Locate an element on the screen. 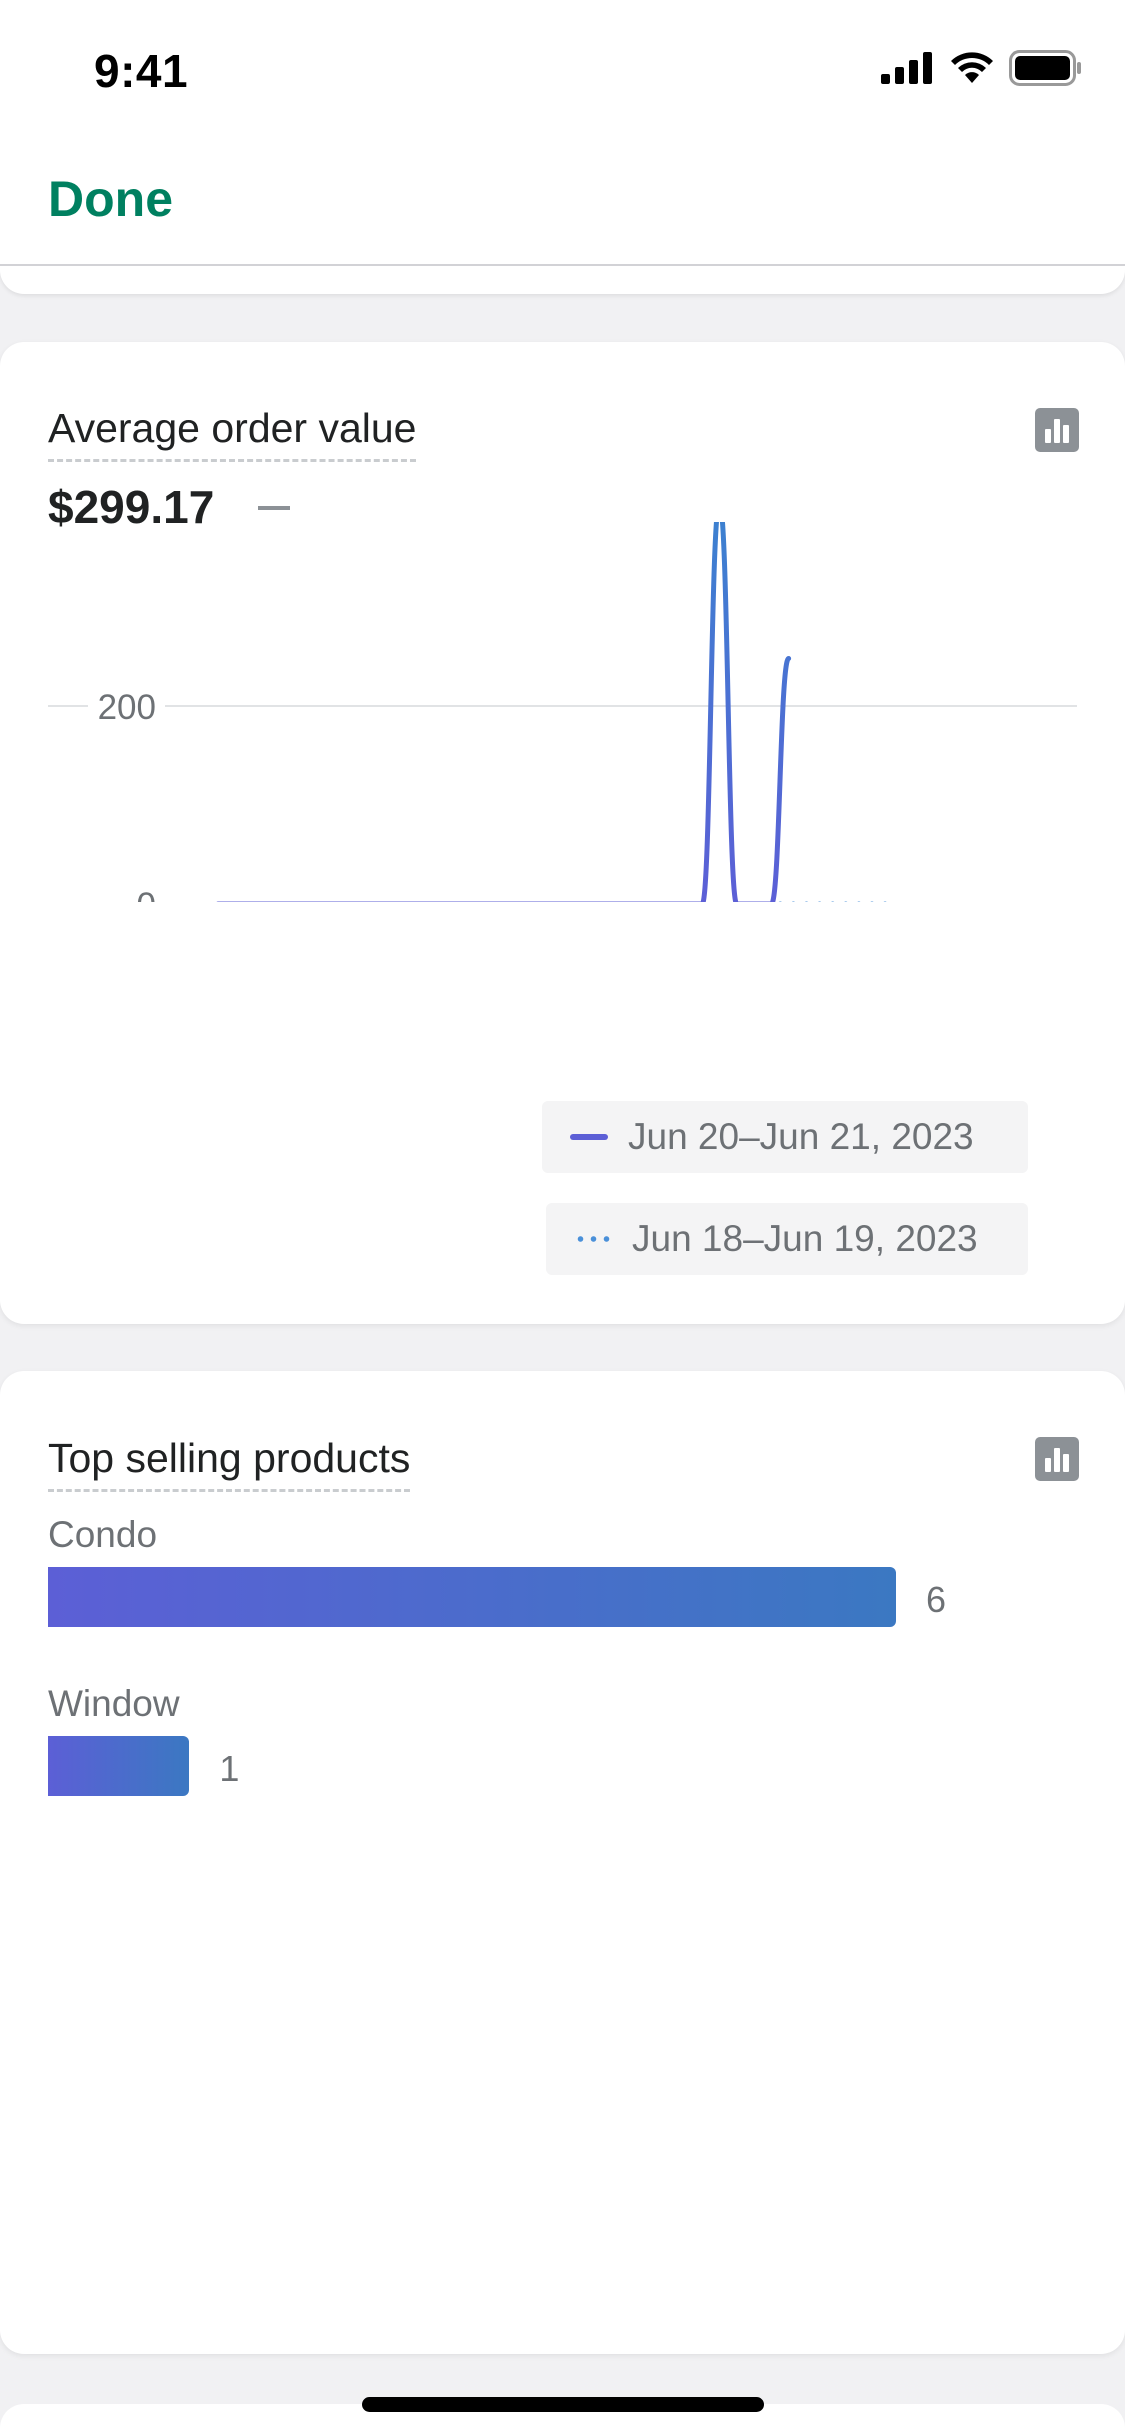  cellular-signal-icon is located at coordinates (906, 68).